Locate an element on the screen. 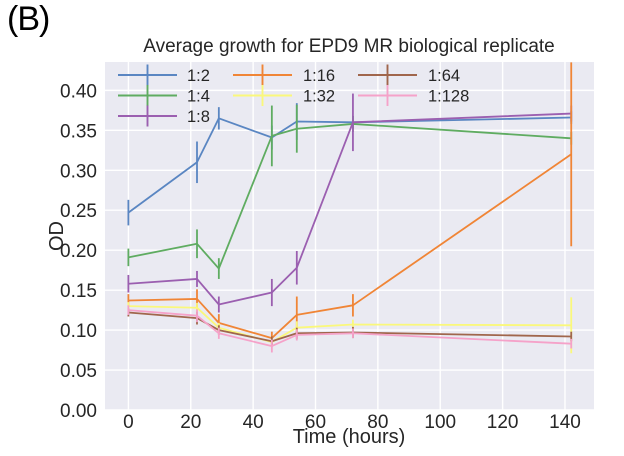  y-tick-label: 0.05 is located at coordinates (78, 371).